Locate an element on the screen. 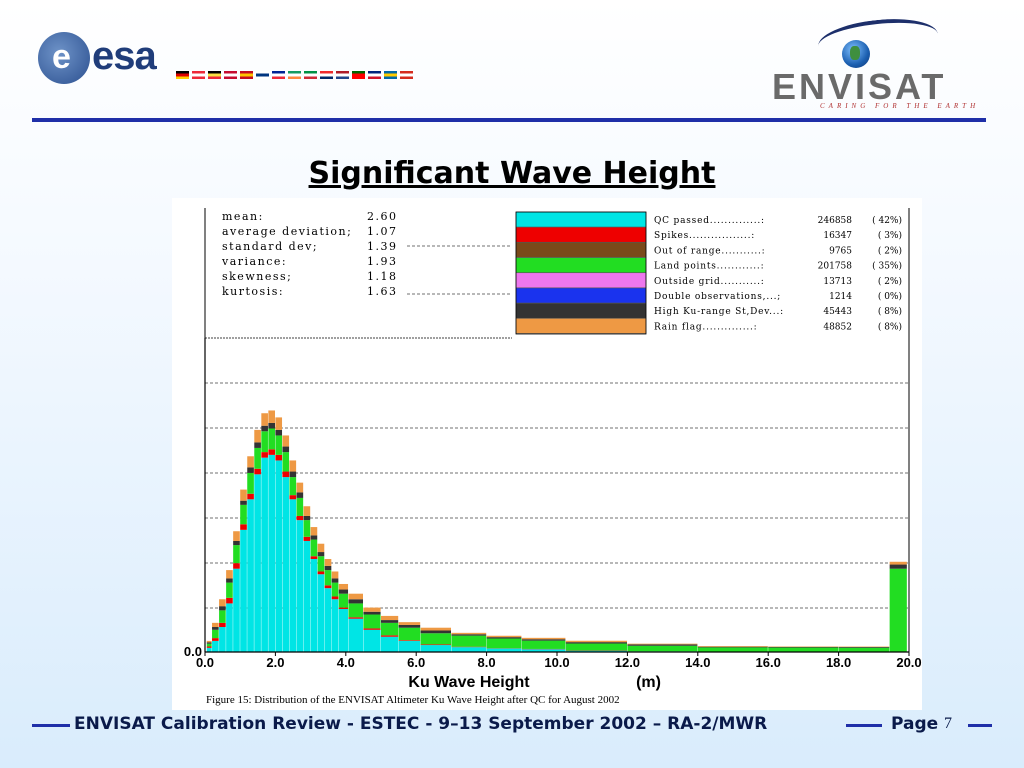 The height and width of the screenshot is (768, 1024). x-axis-unit: (m) is located at coordinates (648, 682).